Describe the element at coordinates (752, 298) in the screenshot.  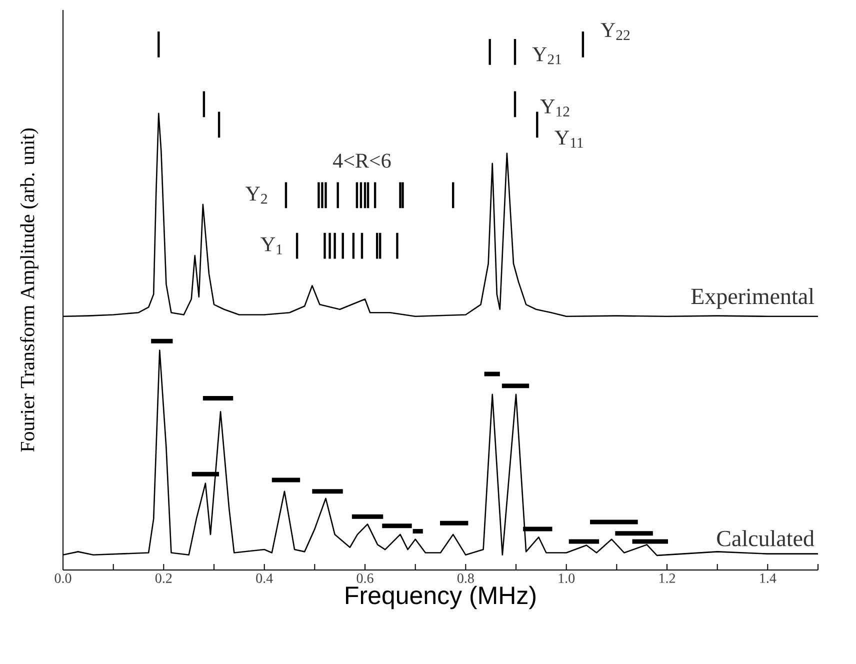
I see `series-label: Experimental` at that location.